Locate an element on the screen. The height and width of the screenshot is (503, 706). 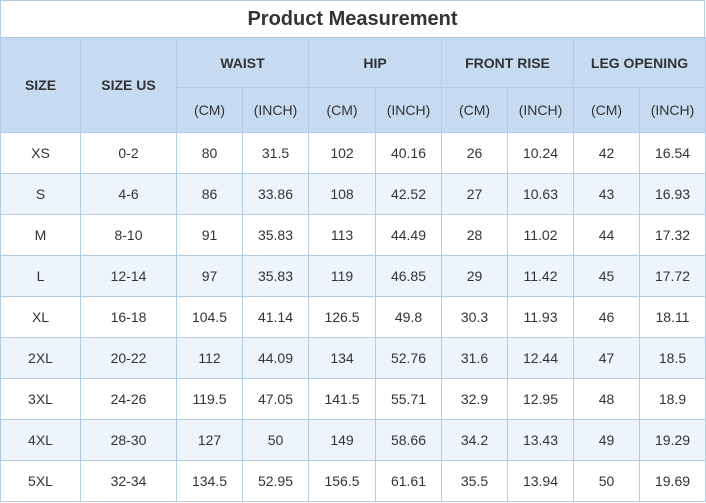
cell: 45 is located at coordinates (606, 276).